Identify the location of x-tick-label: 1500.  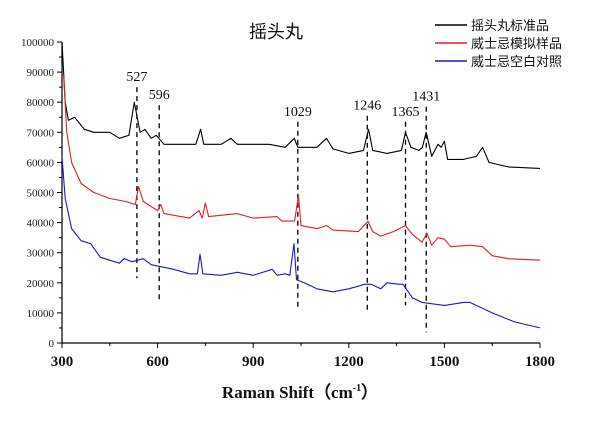
(444, 362).